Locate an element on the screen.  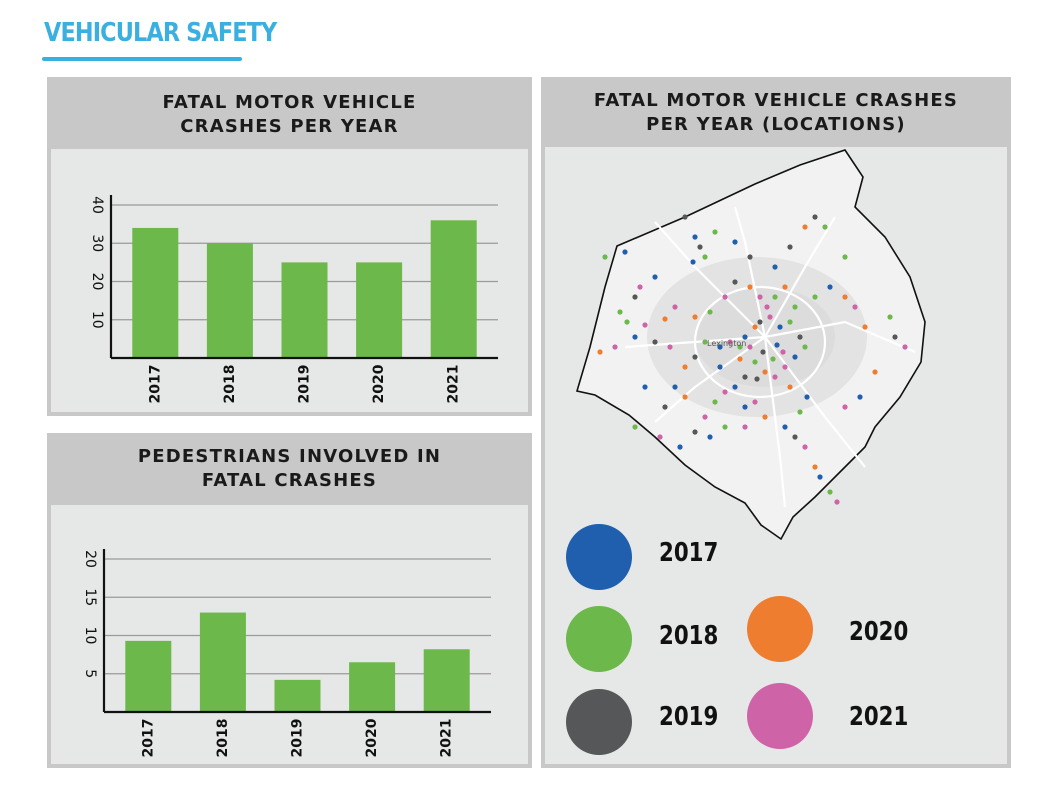
legend-label-2021: 2021 is located at coordinates (879, 717).